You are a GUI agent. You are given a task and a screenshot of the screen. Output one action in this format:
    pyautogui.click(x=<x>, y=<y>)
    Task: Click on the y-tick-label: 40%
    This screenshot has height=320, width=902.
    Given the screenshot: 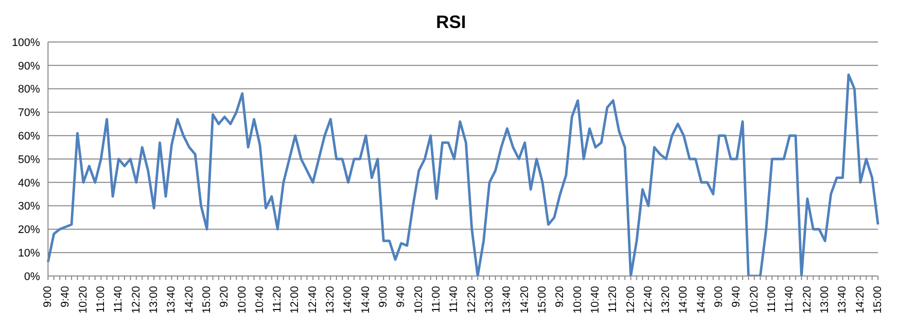 What is the action you would take?
    pyautogui.click(x=29, y=183)
    